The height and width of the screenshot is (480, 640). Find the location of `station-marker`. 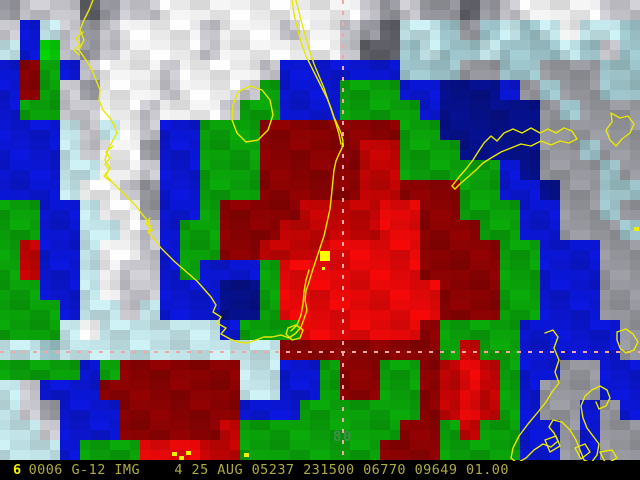

station-marker is located at coordinates (325, 256).